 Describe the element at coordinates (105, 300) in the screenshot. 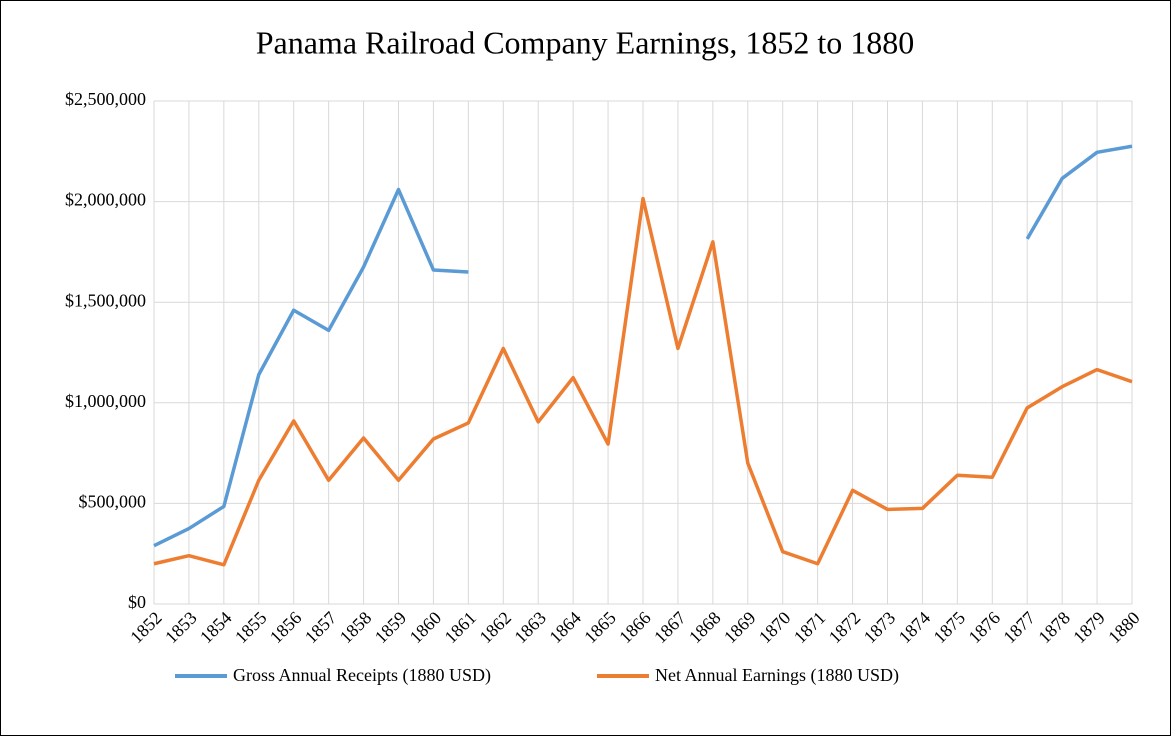

I see `y-tick-label: $1,500,000` at that location.